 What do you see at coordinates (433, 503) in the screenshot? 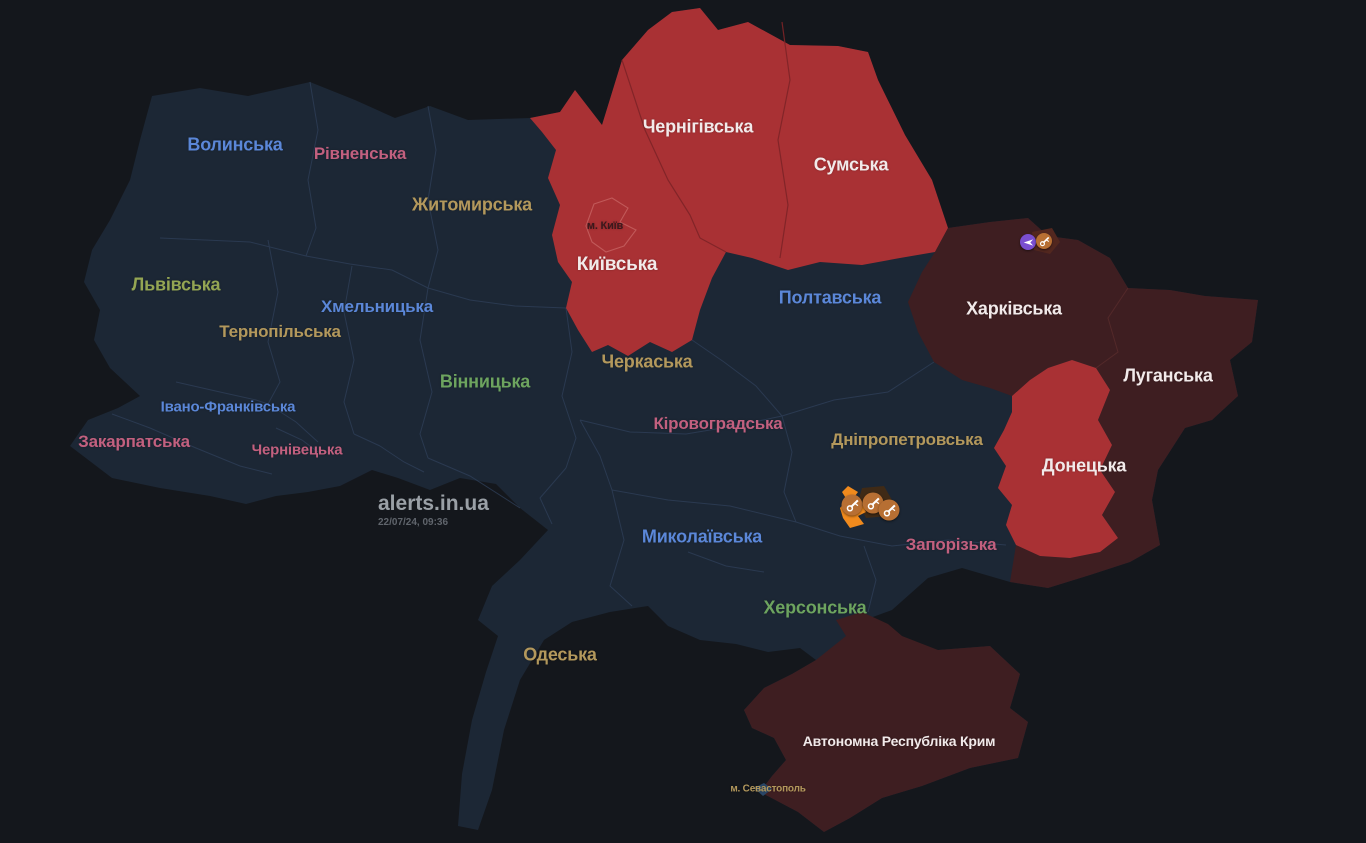
I see `watermark-title: alerts.in.ua` at bounding box center [433, 503].